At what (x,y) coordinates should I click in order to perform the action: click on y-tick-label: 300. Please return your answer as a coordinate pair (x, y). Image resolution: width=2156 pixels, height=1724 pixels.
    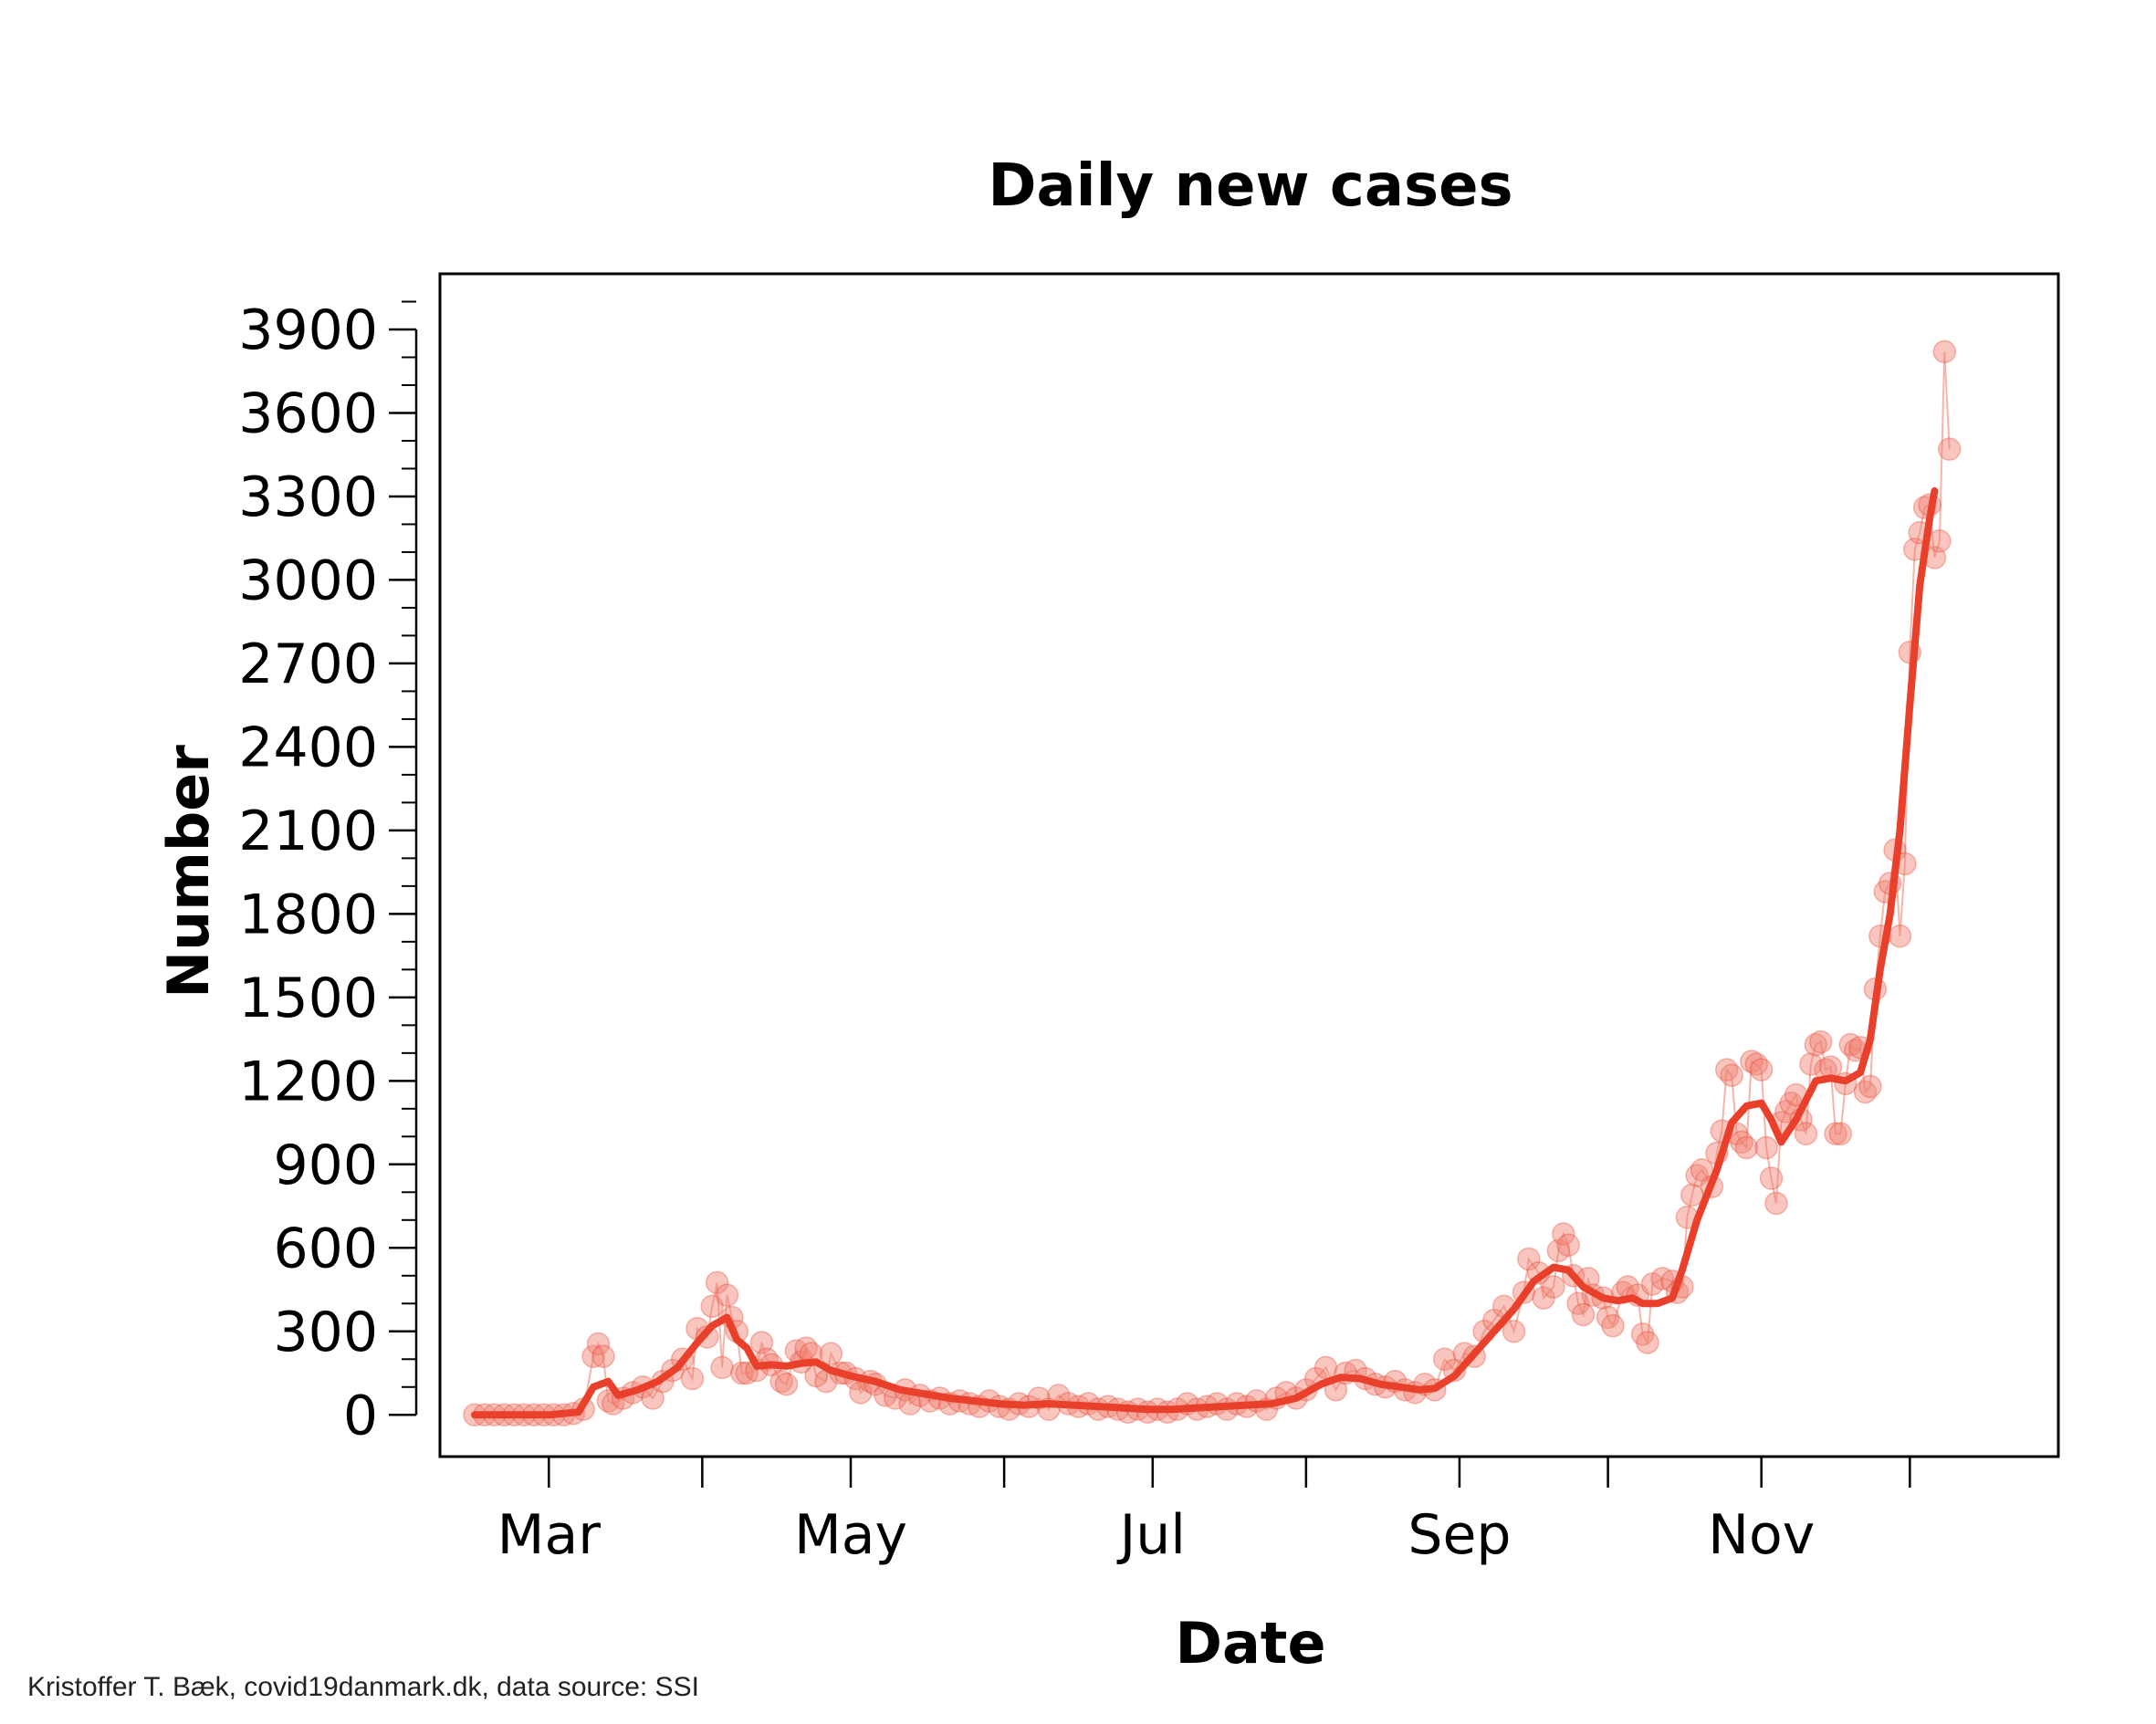
    Looking at the image, I should click on (325, 1333).